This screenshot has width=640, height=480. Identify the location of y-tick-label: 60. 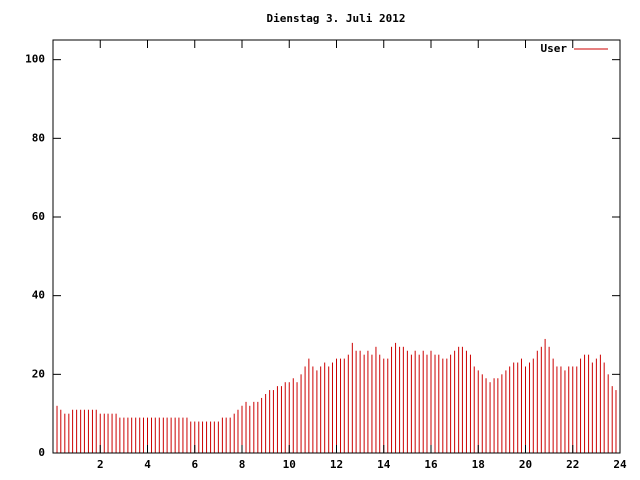
(38, 216).